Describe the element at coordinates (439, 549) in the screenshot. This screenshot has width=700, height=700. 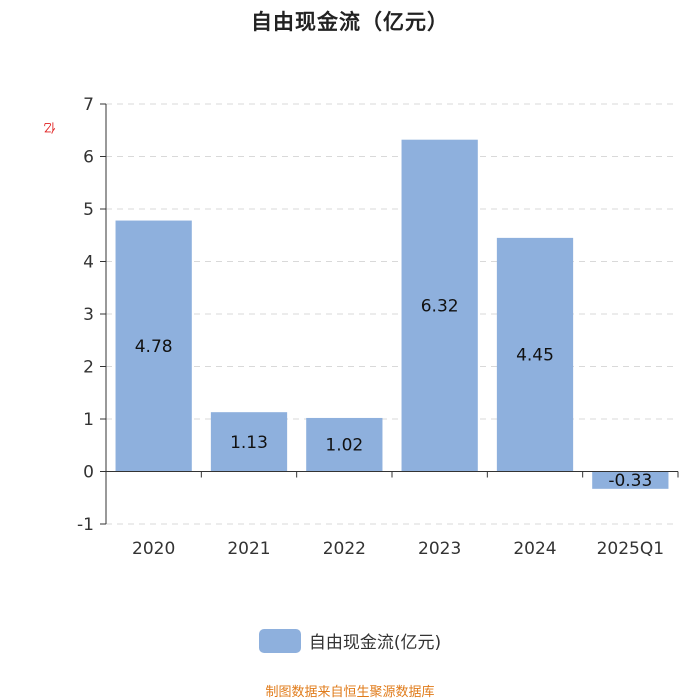
I see `x-tick-label: 2023` at that location.